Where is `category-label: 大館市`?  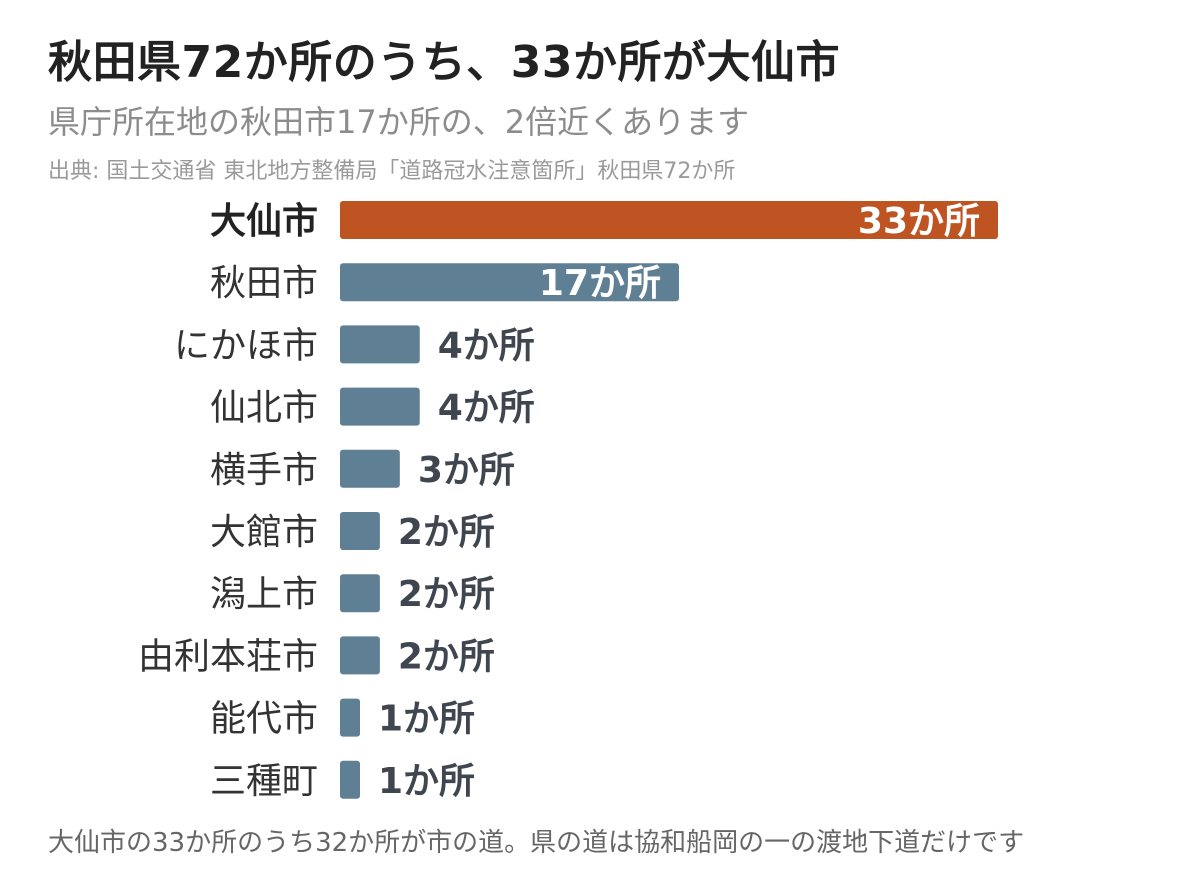
category-label: 大館市 is located at coordinates (264, 532).